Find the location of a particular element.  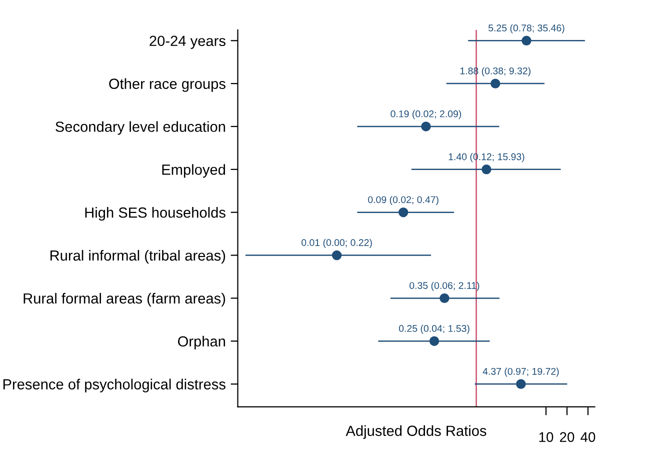

data-label: 4.37 (0.97; 19.72) is located at coordinates (520, 372).